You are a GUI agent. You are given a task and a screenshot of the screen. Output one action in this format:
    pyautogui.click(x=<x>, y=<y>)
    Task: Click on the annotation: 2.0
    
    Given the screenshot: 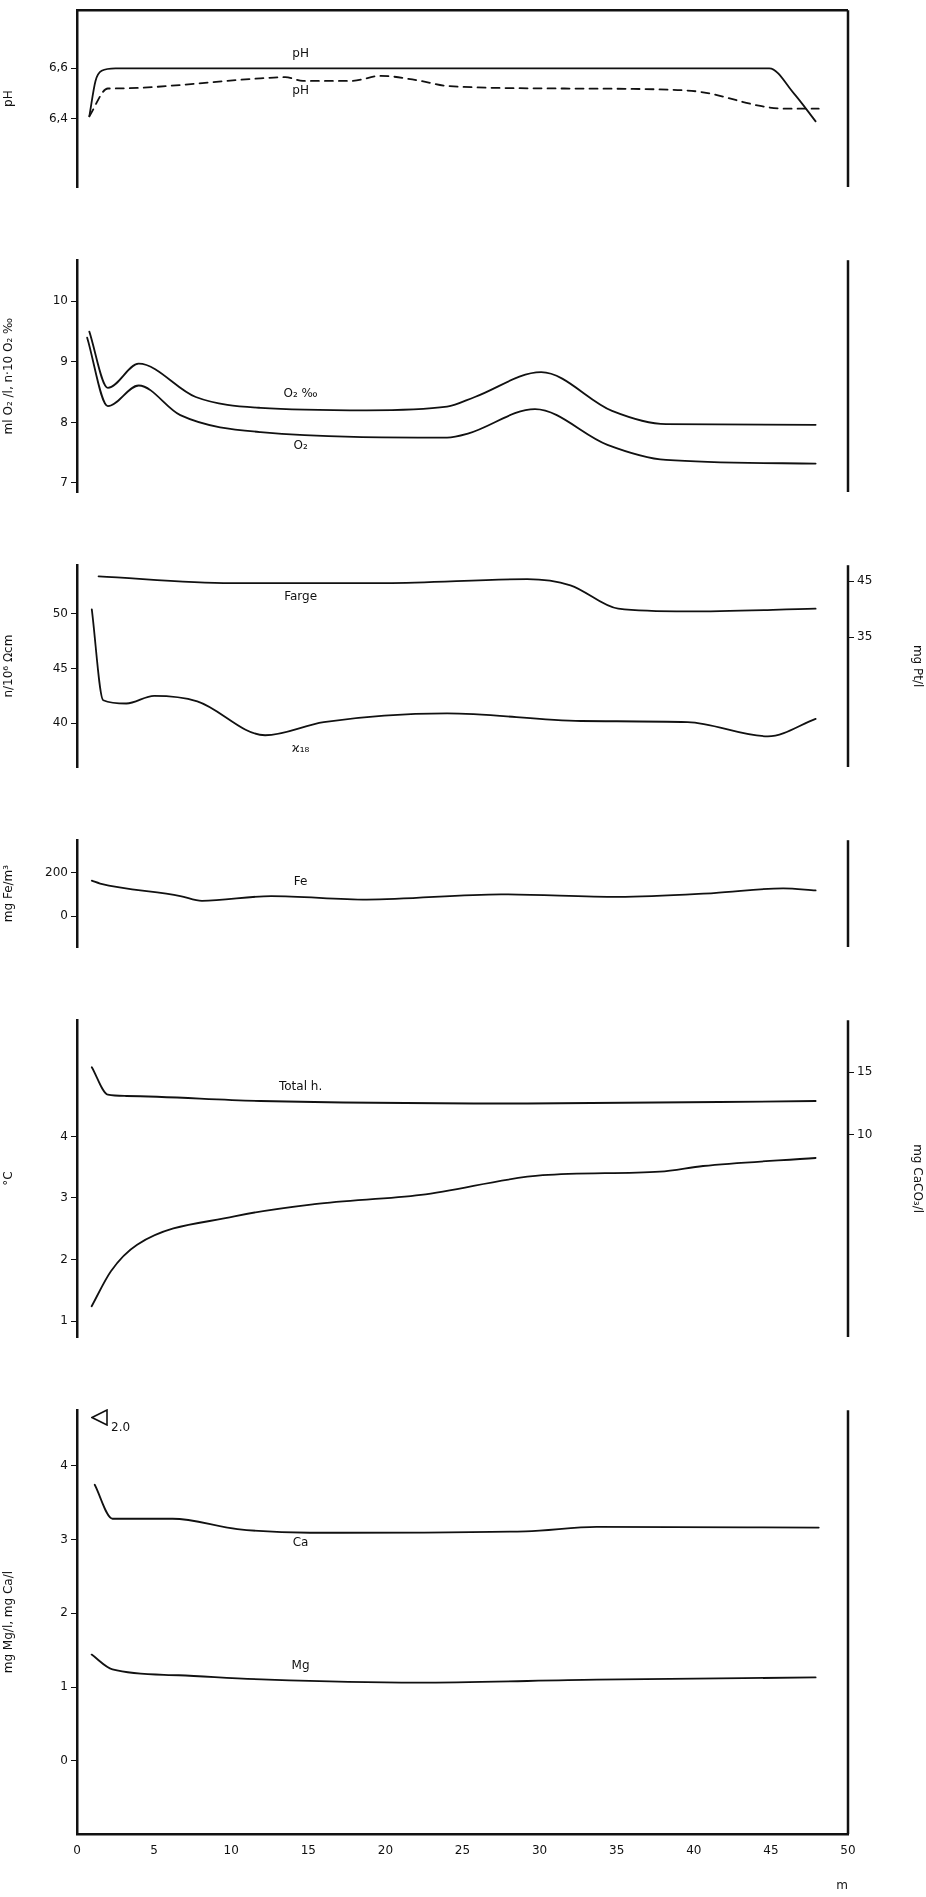 What is the action you would take?
    pyautogui.click(x=121, y=1427)
    